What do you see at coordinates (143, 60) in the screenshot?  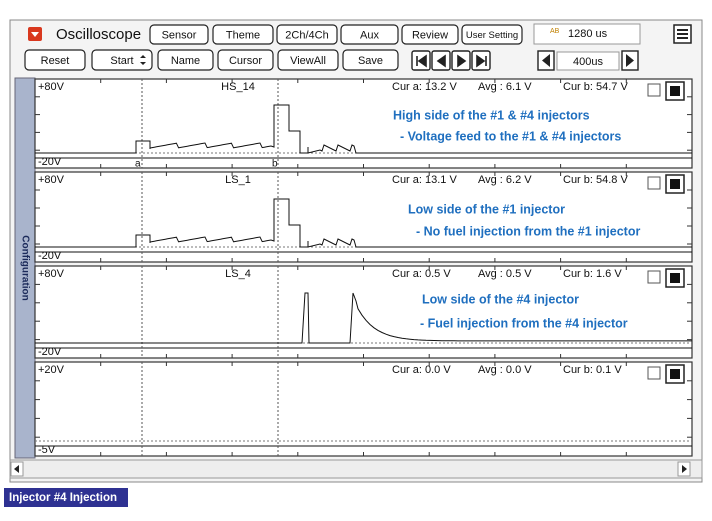 I see `spin-arrows` at bounding box center [143, 60].